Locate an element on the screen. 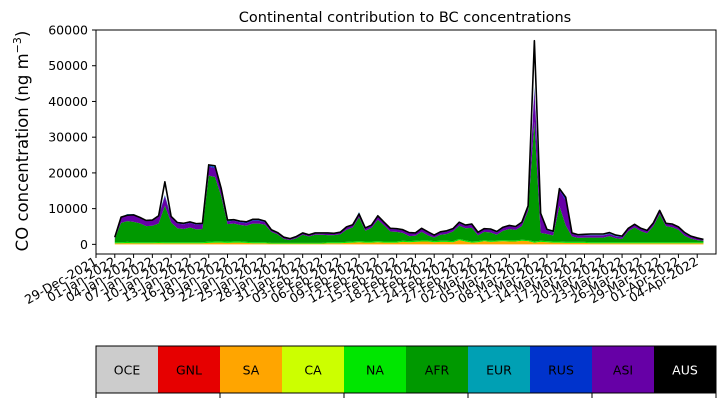 This screenshot has height=406, width=725. y-tick-label: 40000 is located at coordinates (68, 101).